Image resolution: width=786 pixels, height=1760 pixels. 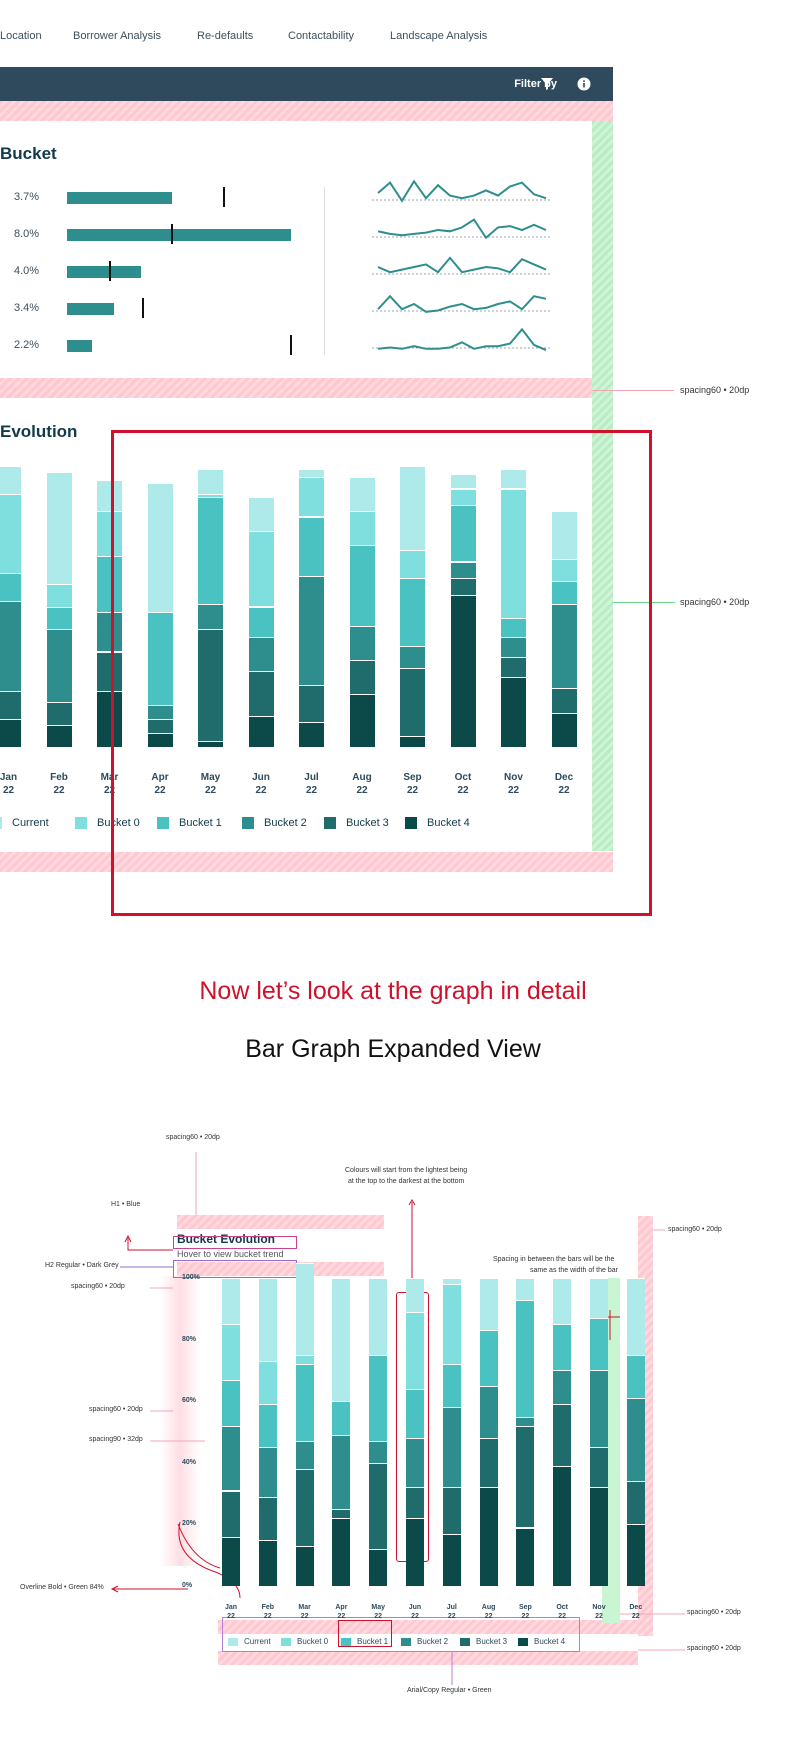 I want to click on filter-funnel-icon, so click(x=547, y=84).